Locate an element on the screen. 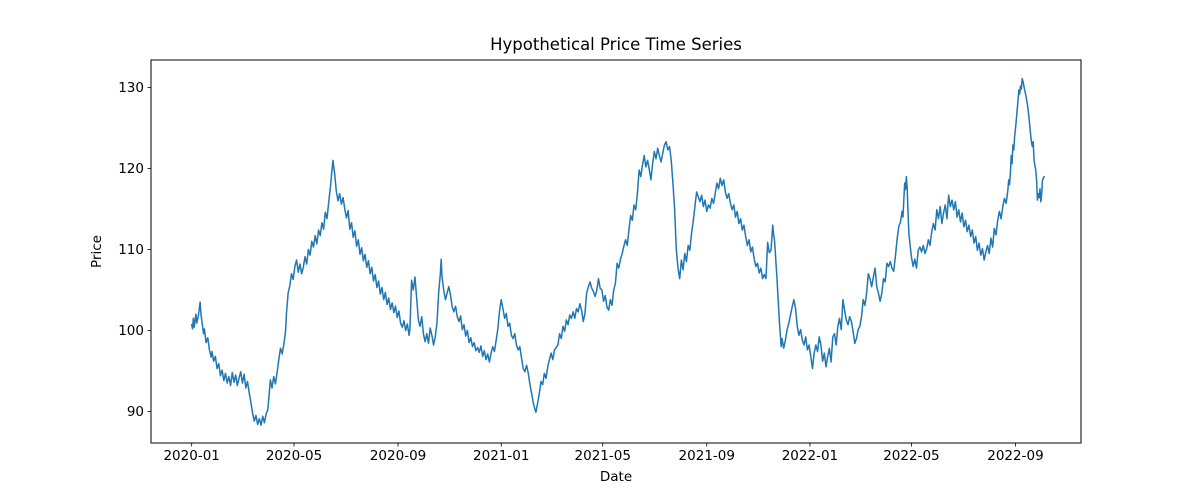 This screenshot has width=1200, height=500. y-tick-label: 120 is located at coordinates (131, 169).